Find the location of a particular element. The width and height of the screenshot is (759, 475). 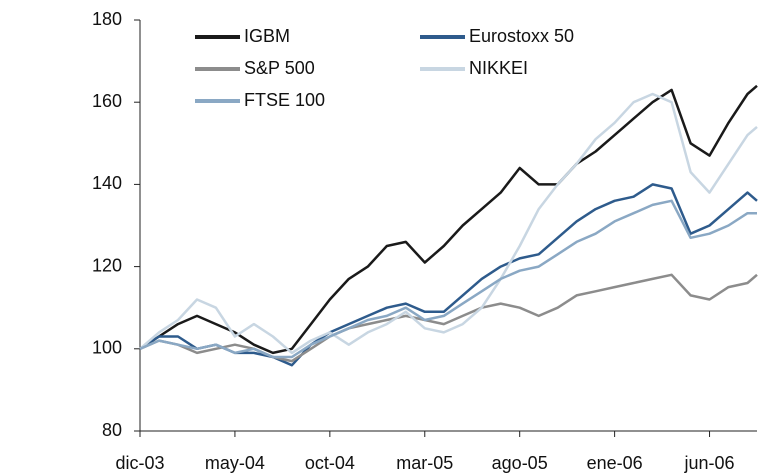

x-tick-label: dic-03 is located at coordinates (139, 463).